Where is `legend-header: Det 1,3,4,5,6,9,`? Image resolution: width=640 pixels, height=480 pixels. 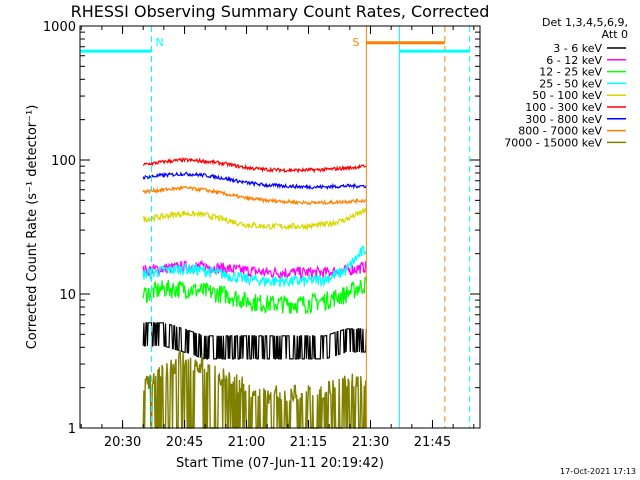 legend-header: Det 1,3,4,5,6,9, is located at coordinates (585, 22).